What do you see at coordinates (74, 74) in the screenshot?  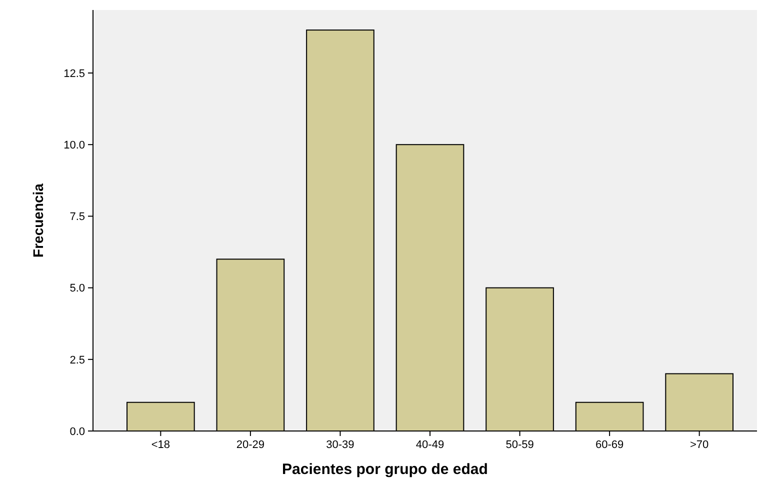 I see `y-tick-label: 12.5` at bounding box center [74, 74].